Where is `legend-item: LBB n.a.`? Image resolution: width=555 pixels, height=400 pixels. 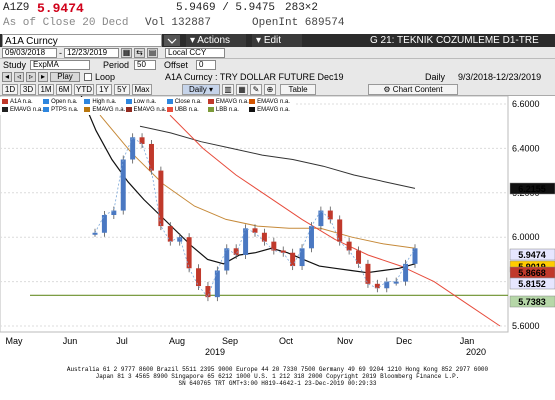
legend-item: LBB n.a. is located at coordinates (223, 110).